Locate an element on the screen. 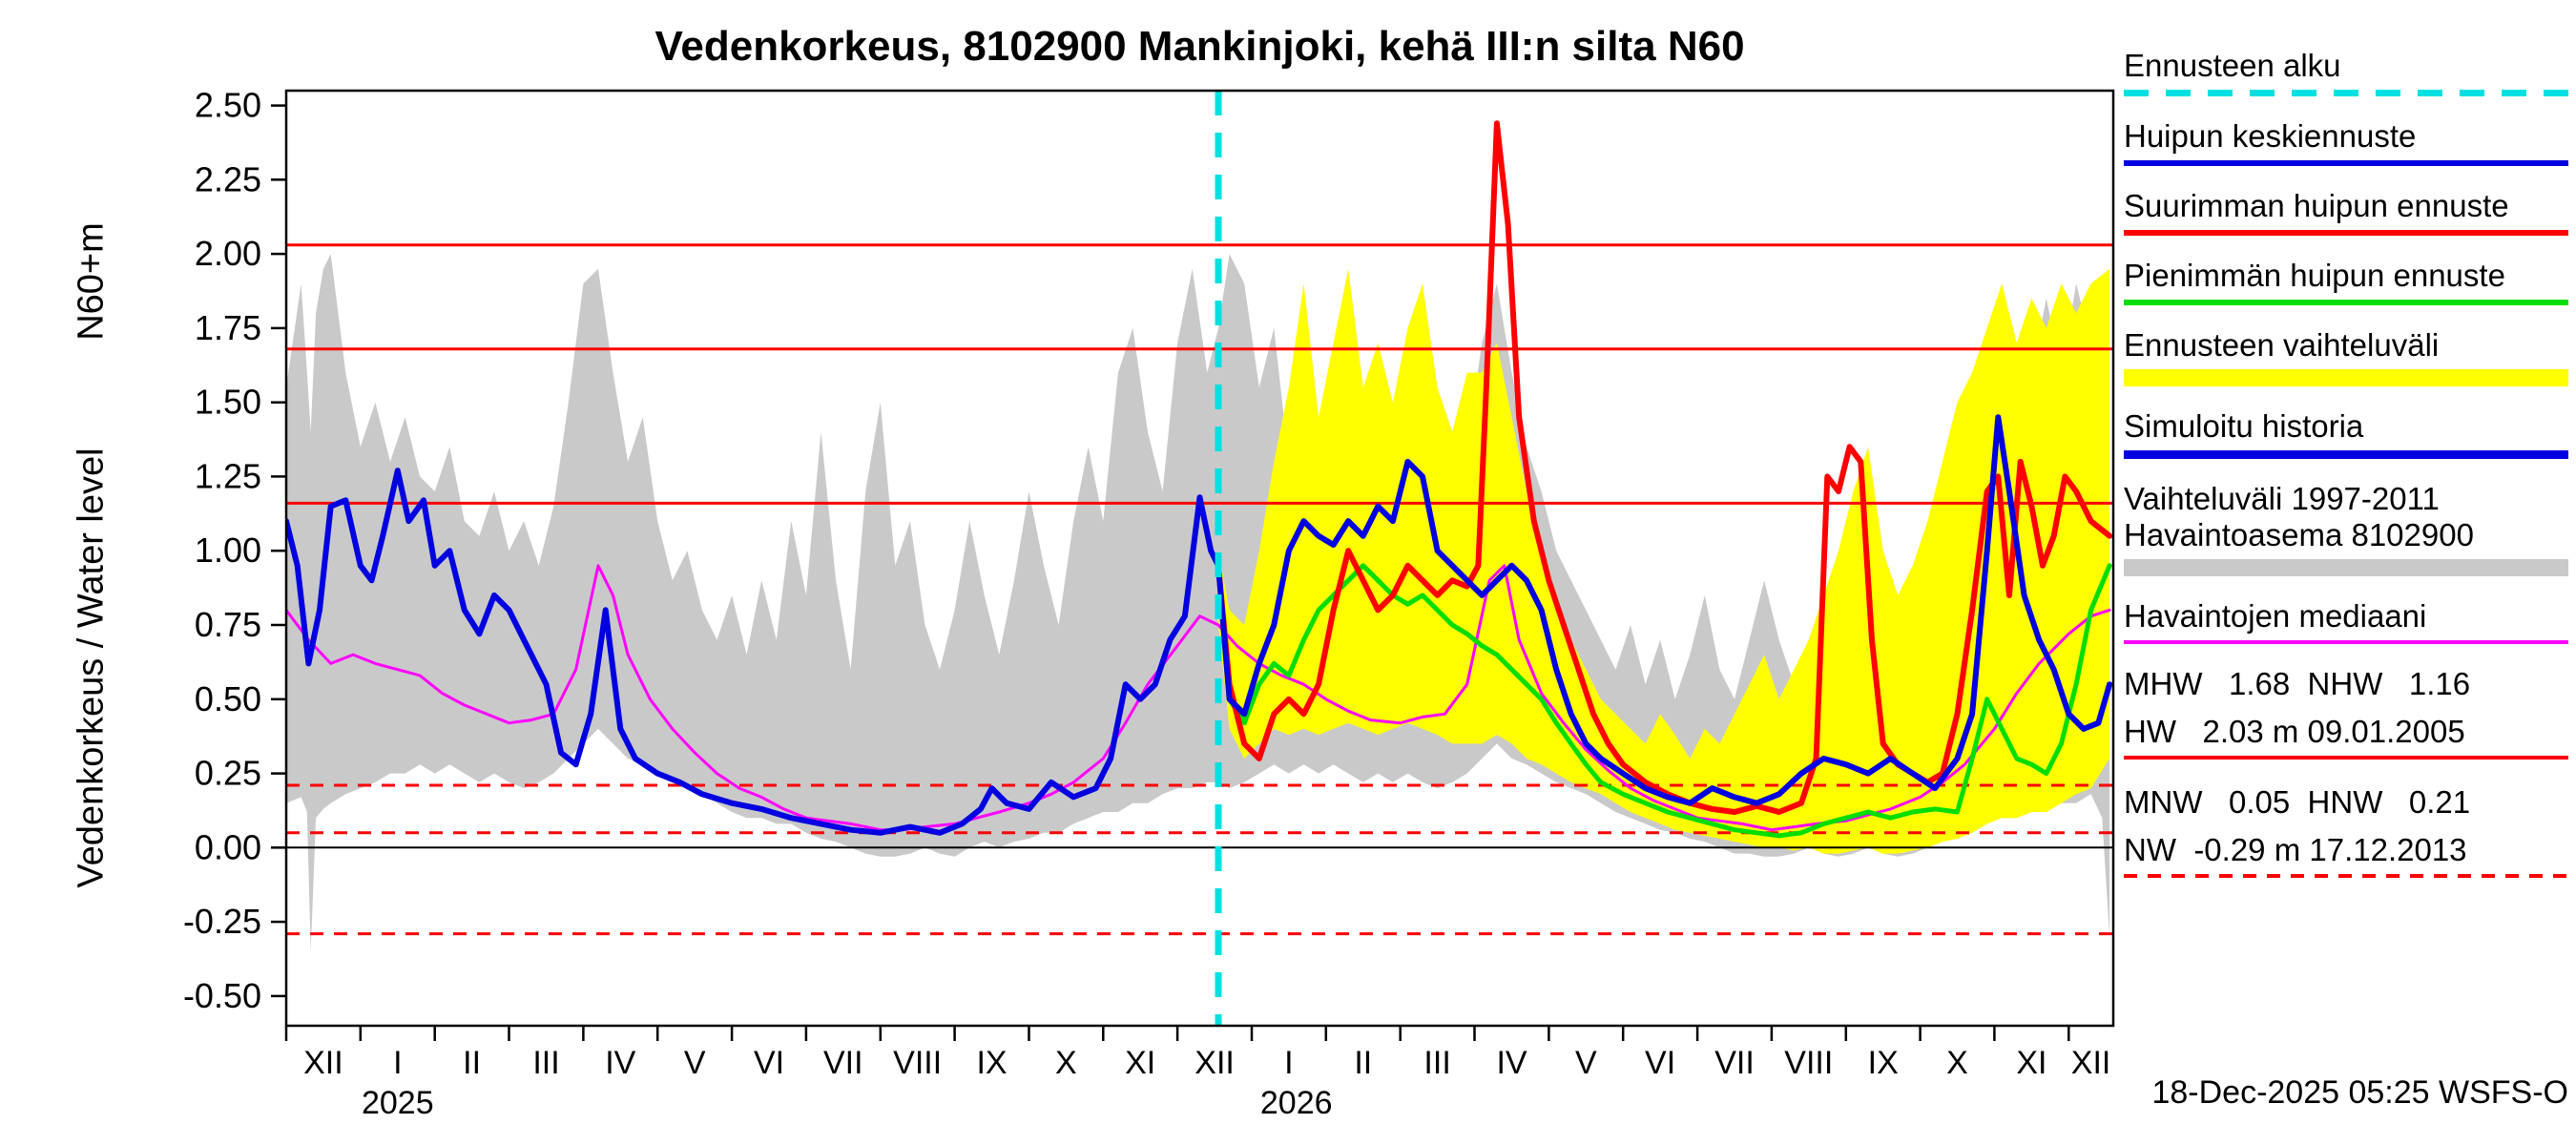  legend-label-obs-range: Vaihteluväli 1997-2011 is located at coordinates (2282, 499).